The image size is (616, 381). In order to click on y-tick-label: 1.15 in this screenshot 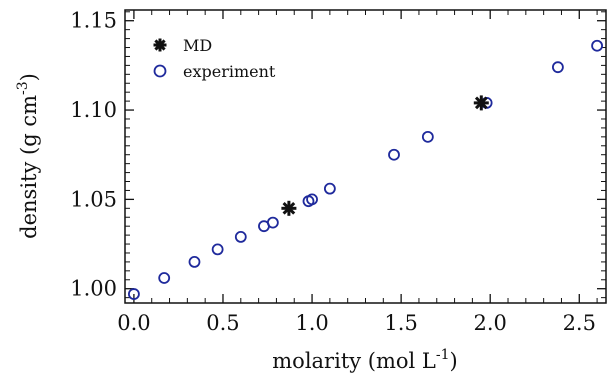, I will do `click(93, 21)`.